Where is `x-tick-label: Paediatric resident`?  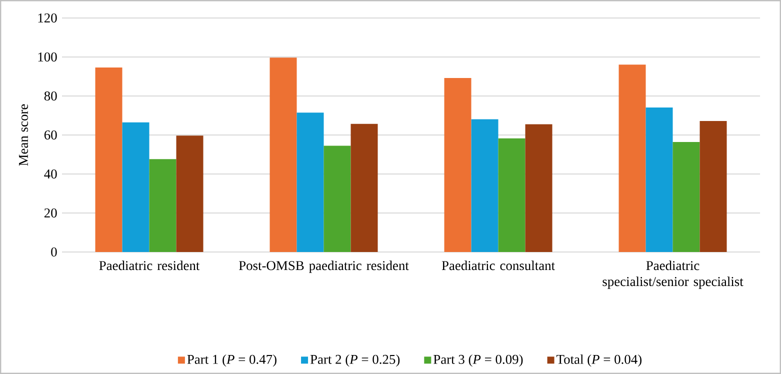 x-tick-label: Paediatric resident is located at coordinates (149, 265).